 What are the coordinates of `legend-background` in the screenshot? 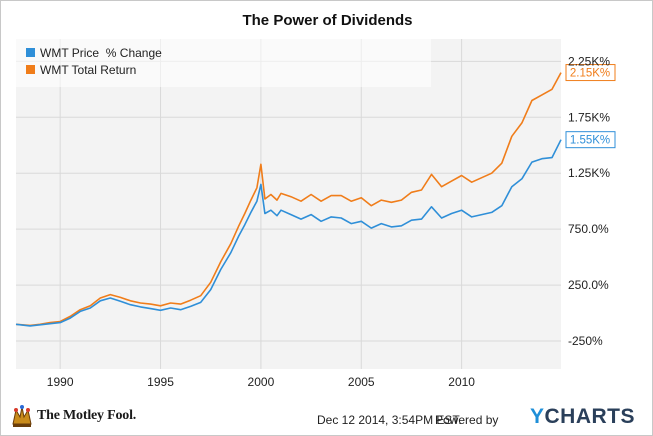 It's located at (223, 63).